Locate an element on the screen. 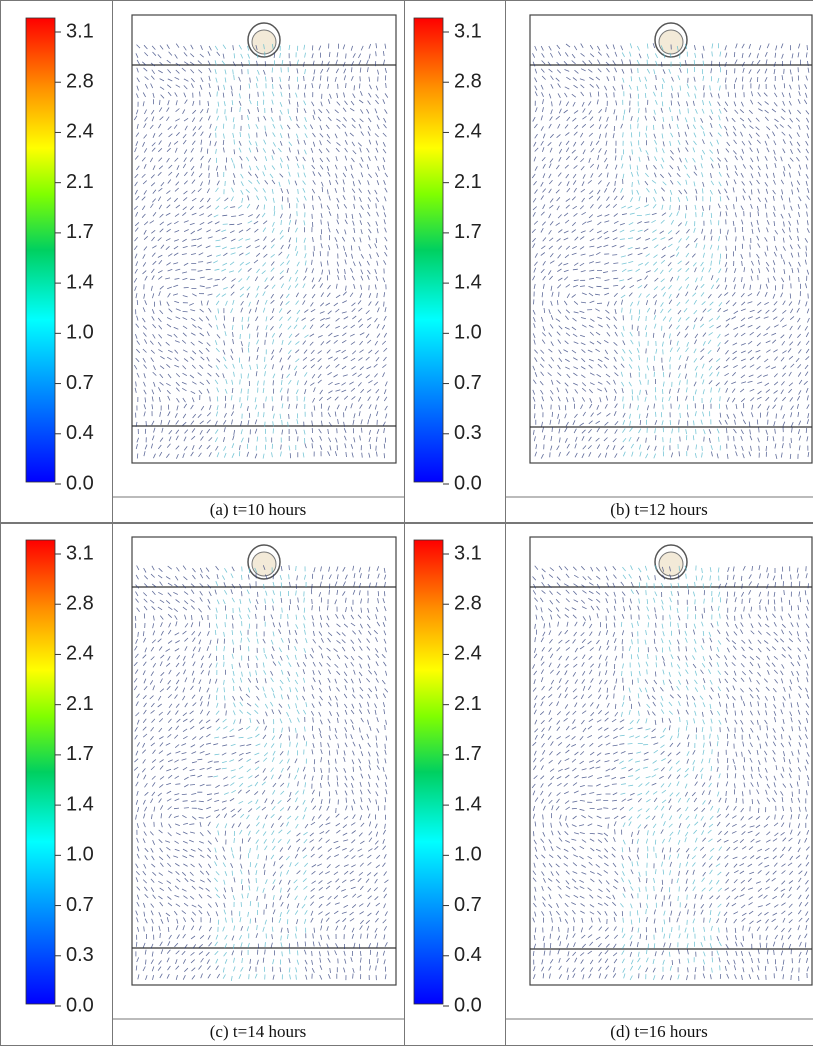 The width and height of the screenshot is (813, 1046). caption: (d) t=16 hours is located at coordinates (658, 1031).